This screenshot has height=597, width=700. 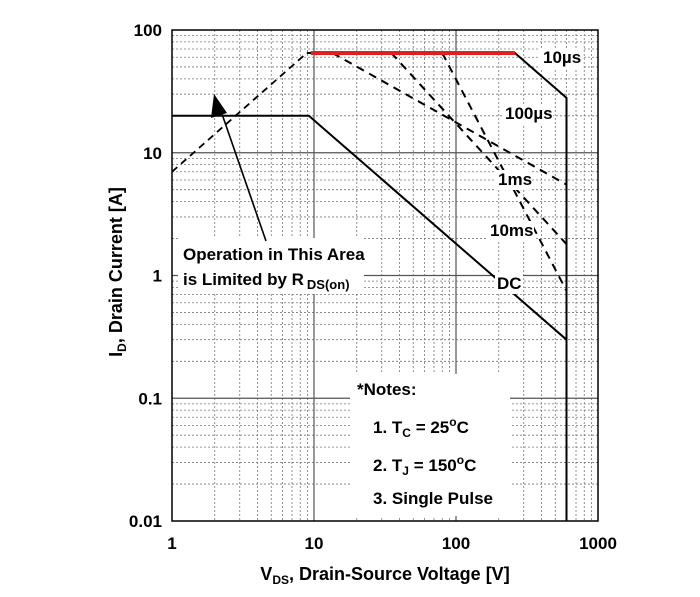 I want to click on curve-label-100us: 100µs, so click(x=529, y=113).